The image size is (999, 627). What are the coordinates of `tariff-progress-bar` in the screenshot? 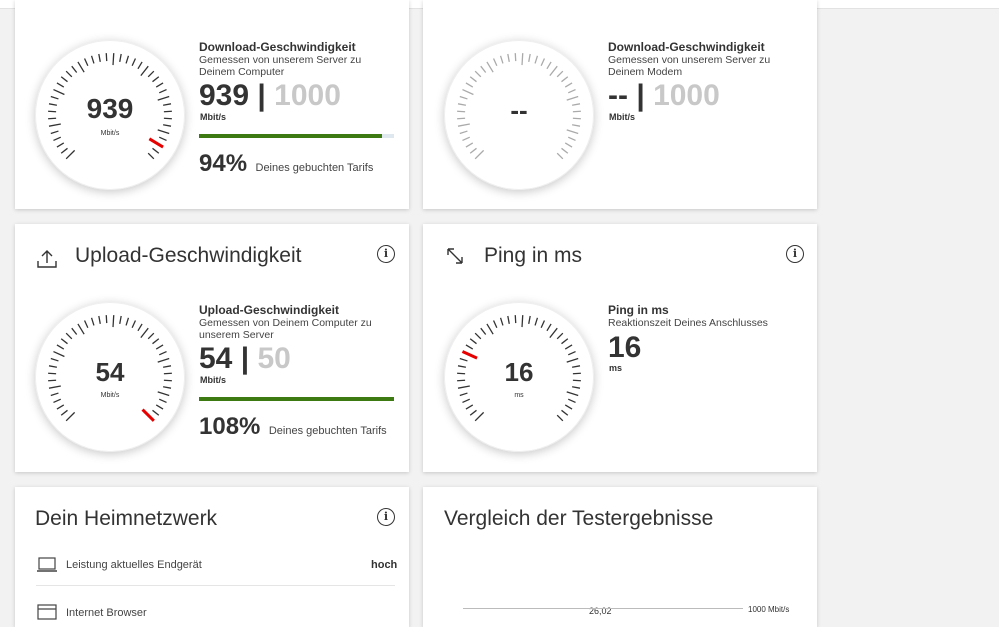 It's located at (296, 136).